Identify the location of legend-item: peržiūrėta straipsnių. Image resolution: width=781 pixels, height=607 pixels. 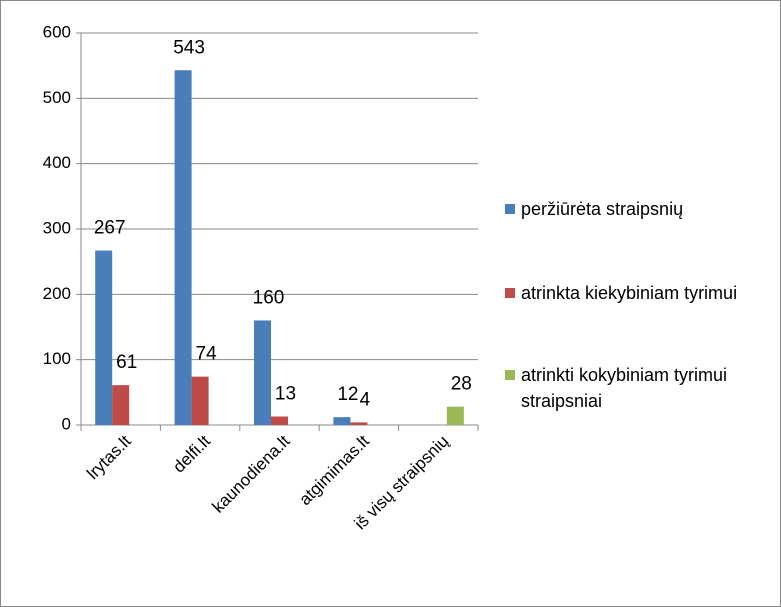
(628, 209).